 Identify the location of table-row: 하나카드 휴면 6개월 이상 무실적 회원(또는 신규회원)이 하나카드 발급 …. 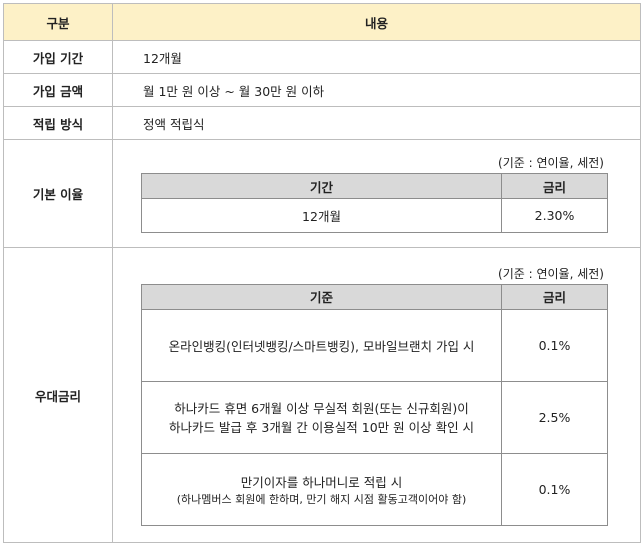
(374, 417).